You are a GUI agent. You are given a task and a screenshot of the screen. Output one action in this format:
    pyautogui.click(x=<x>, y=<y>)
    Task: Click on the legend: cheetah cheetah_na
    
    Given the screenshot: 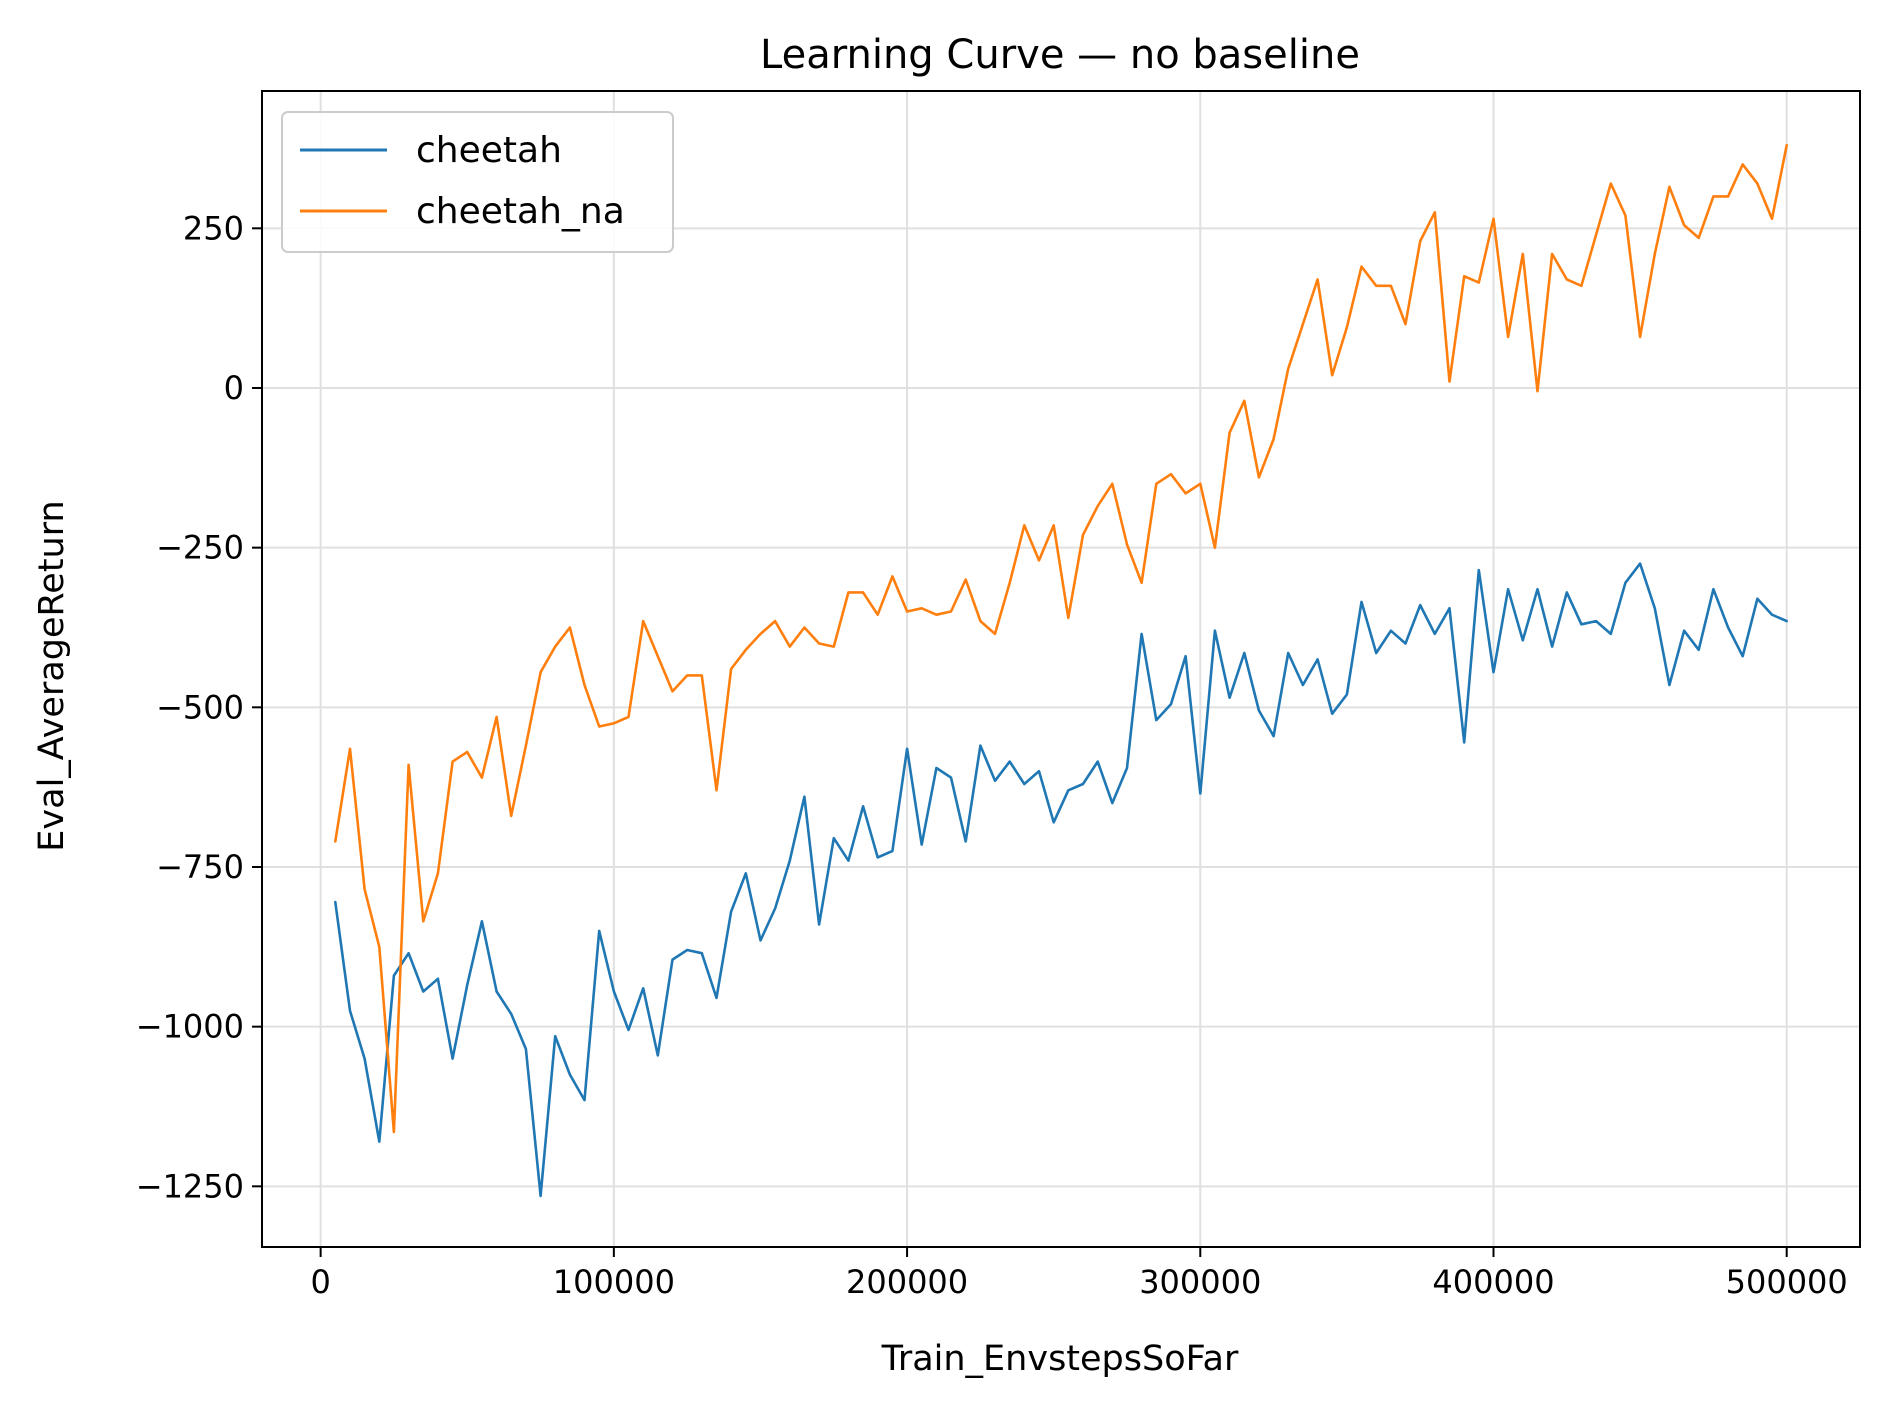 What is the action you would take?
    pyautogui.click(x=477, y=182)
    